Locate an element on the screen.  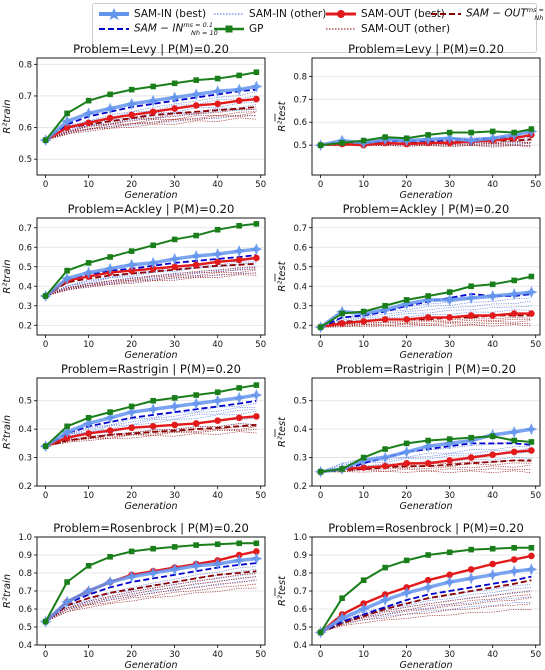
x-tick-label: 20 is located at coordinates (406, 655).